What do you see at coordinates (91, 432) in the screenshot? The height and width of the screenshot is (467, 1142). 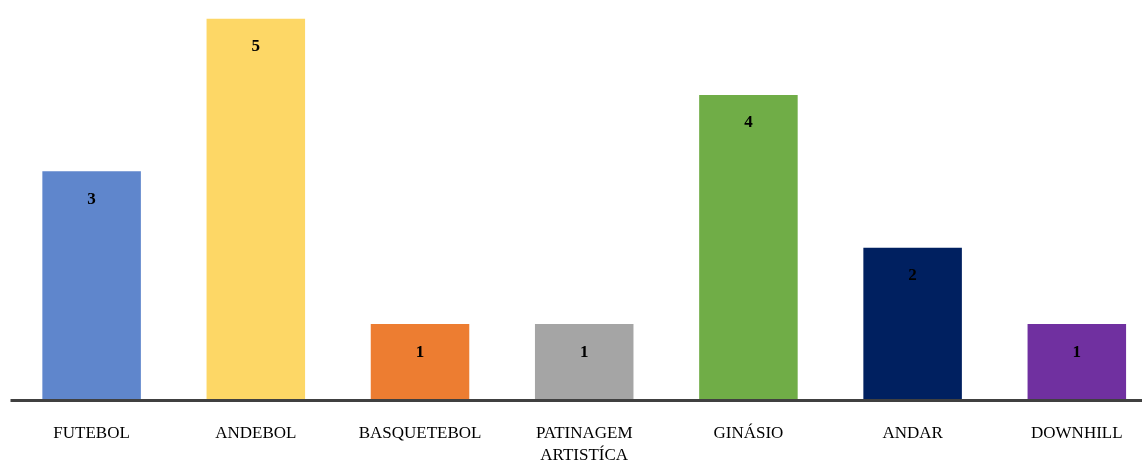 I see `x-tick-label: FUTEBOL` at bounding box center [91, 432].